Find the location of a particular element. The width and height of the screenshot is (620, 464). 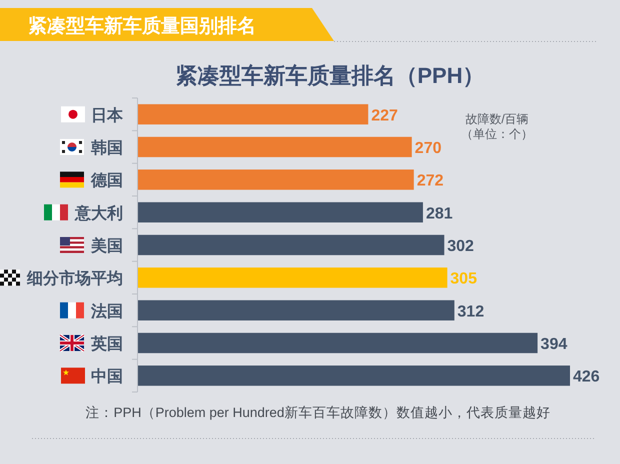

data-label: 394 is located at coordinates (554, 344).